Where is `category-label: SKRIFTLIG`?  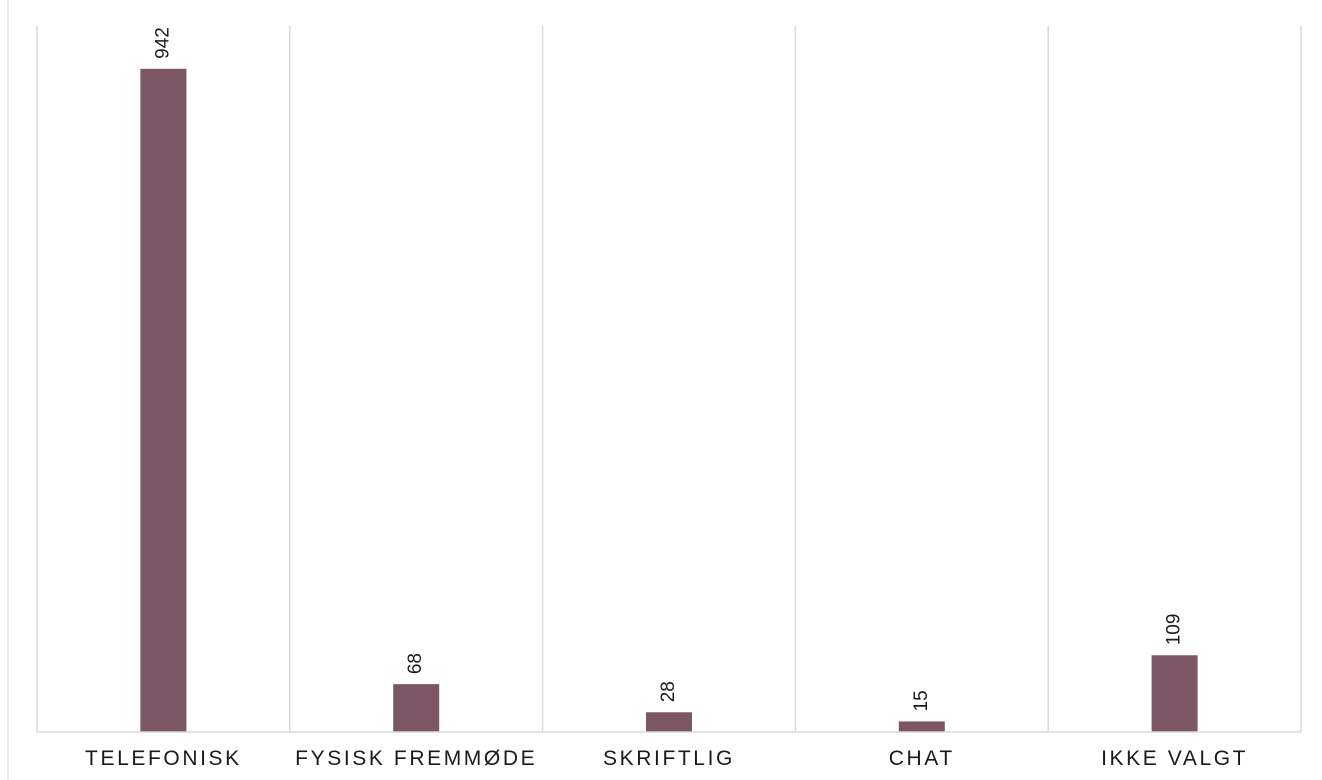
category-label: SKRIFTLIG is located at coordinates (669, 758).